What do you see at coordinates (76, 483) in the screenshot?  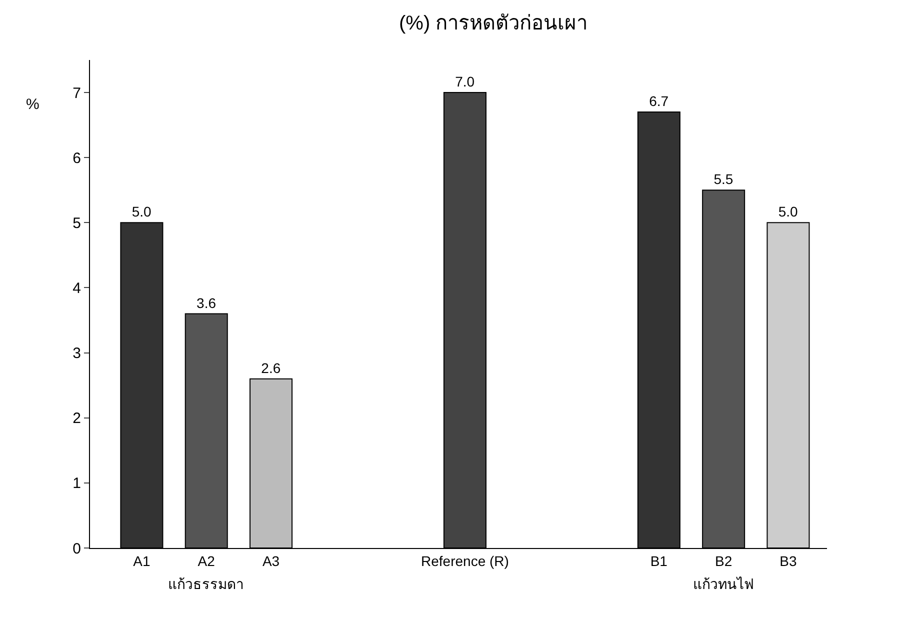 I see `y-tick-label: 1` at bounding box center [76, 483].